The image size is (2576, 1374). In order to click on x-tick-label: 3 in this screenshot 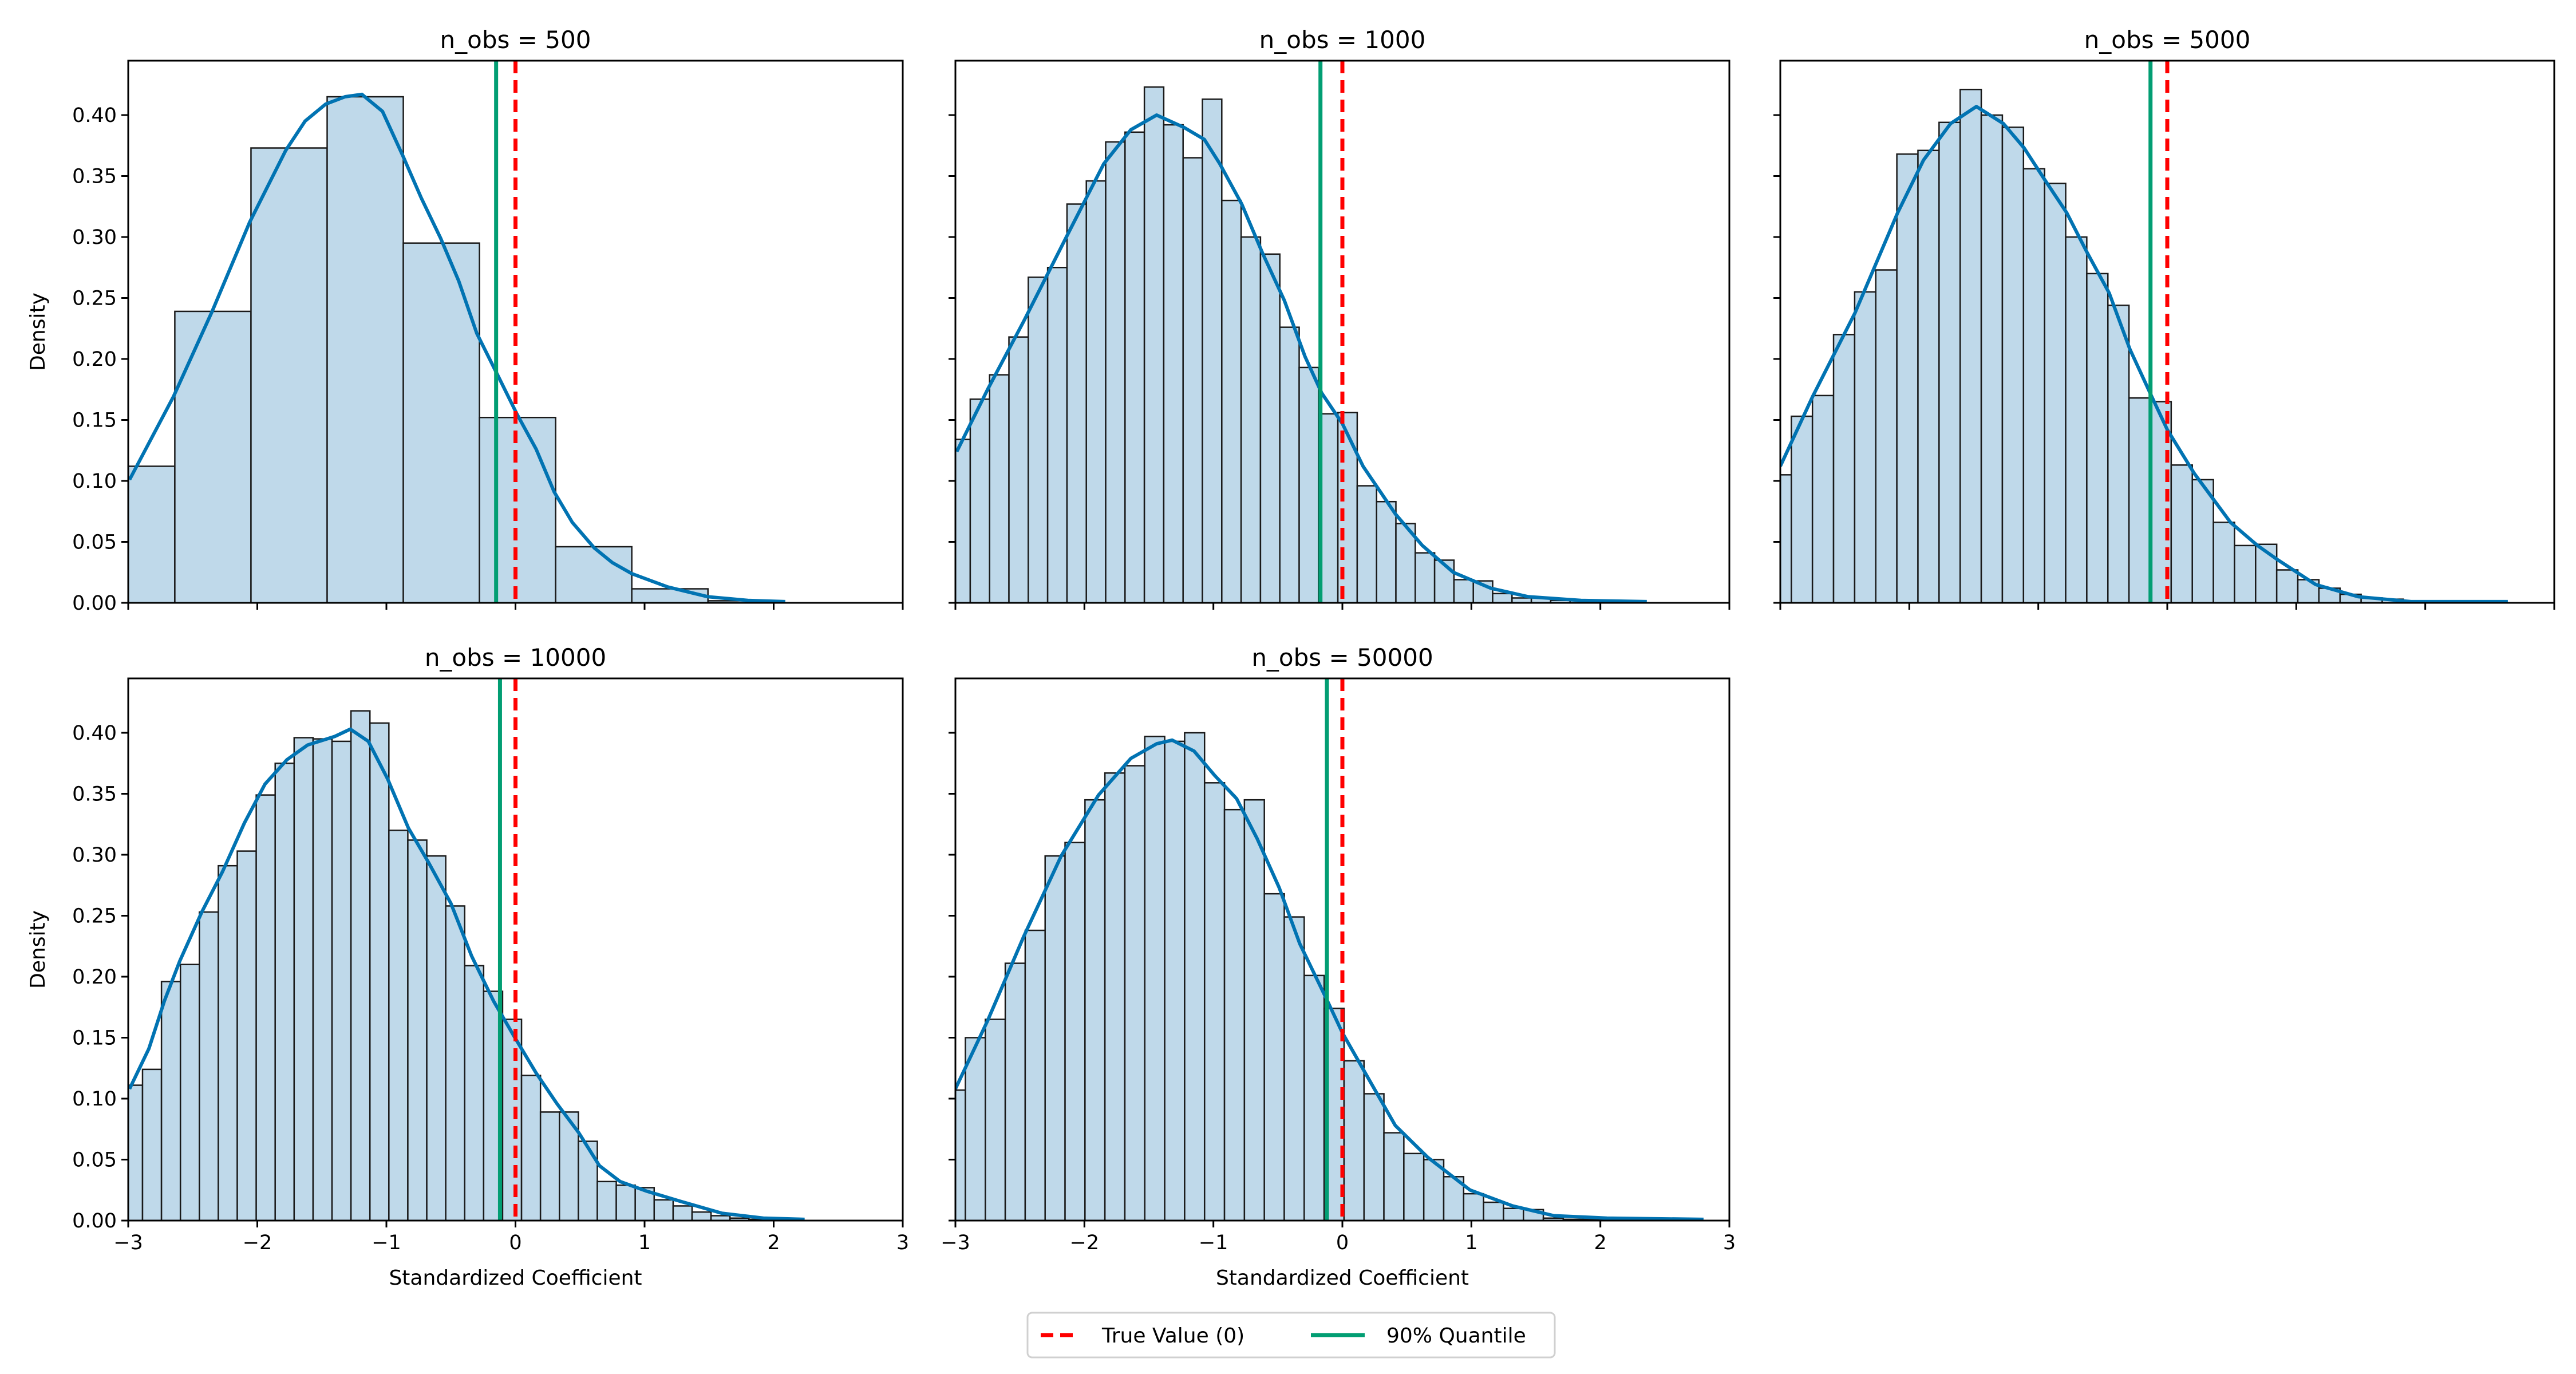, I will do `click(1729, 1243)`.